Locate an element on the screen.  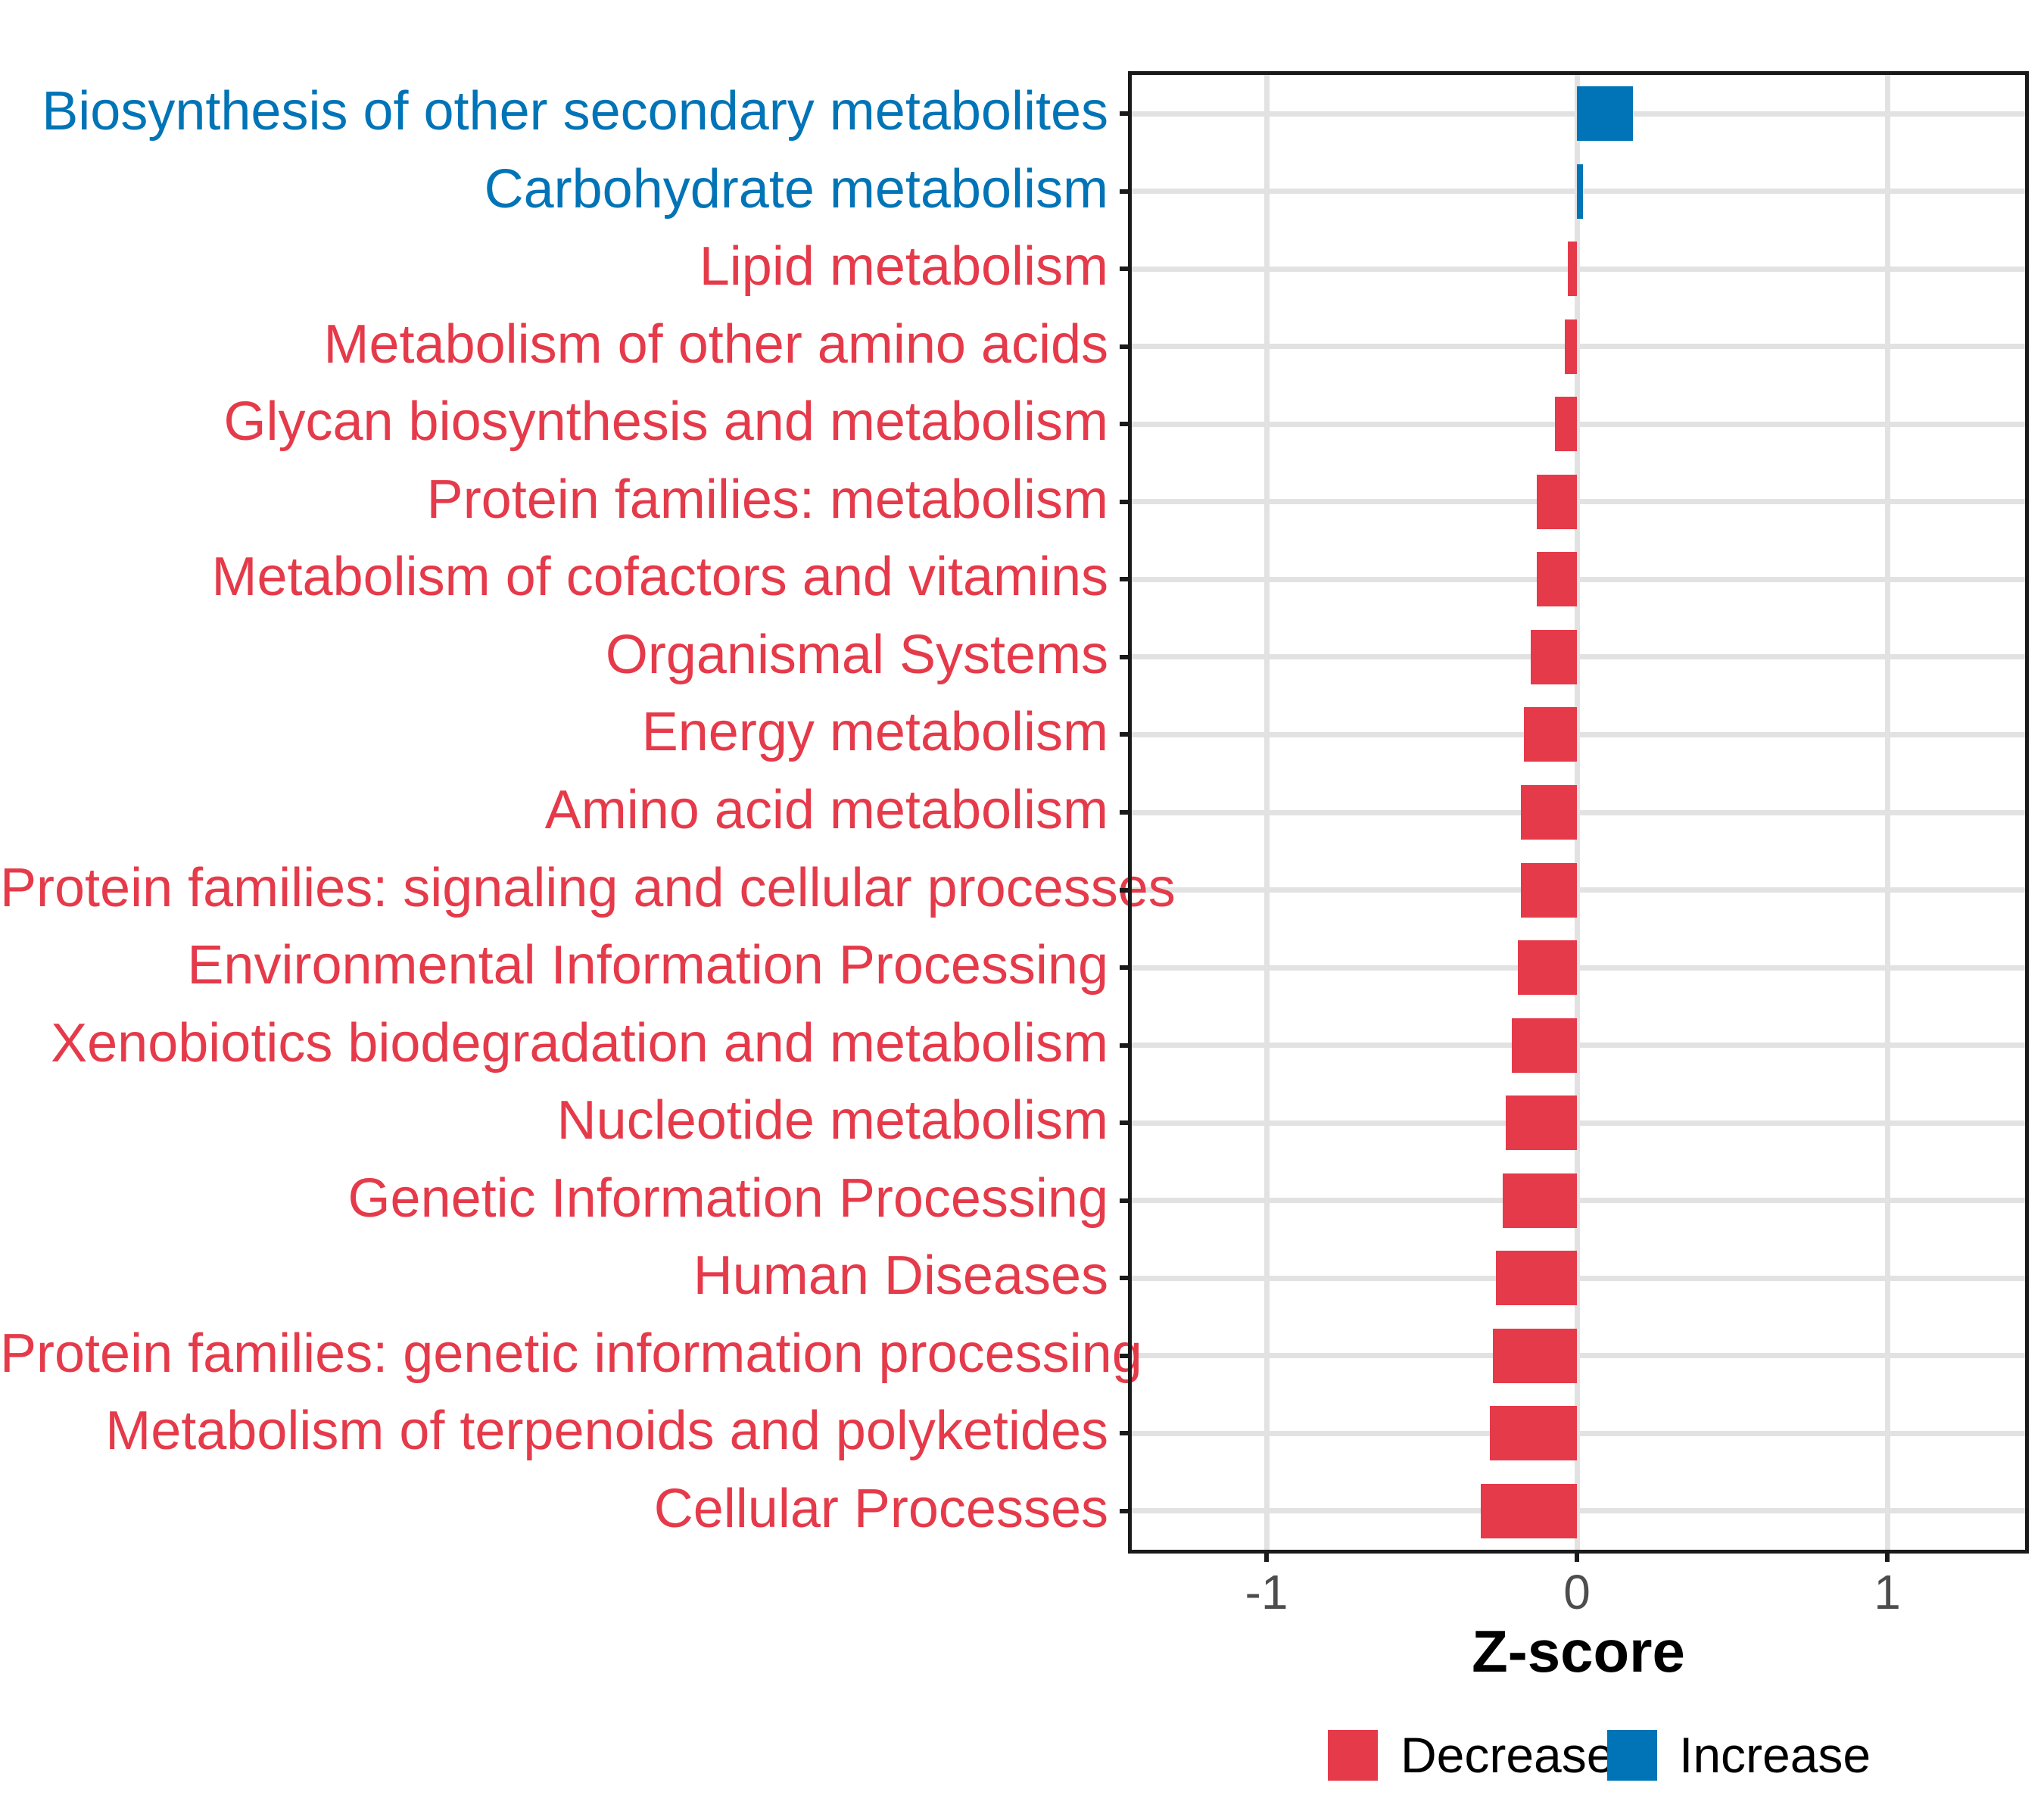
x-tick-label: 0 is located at coordinates (1577, 1592).